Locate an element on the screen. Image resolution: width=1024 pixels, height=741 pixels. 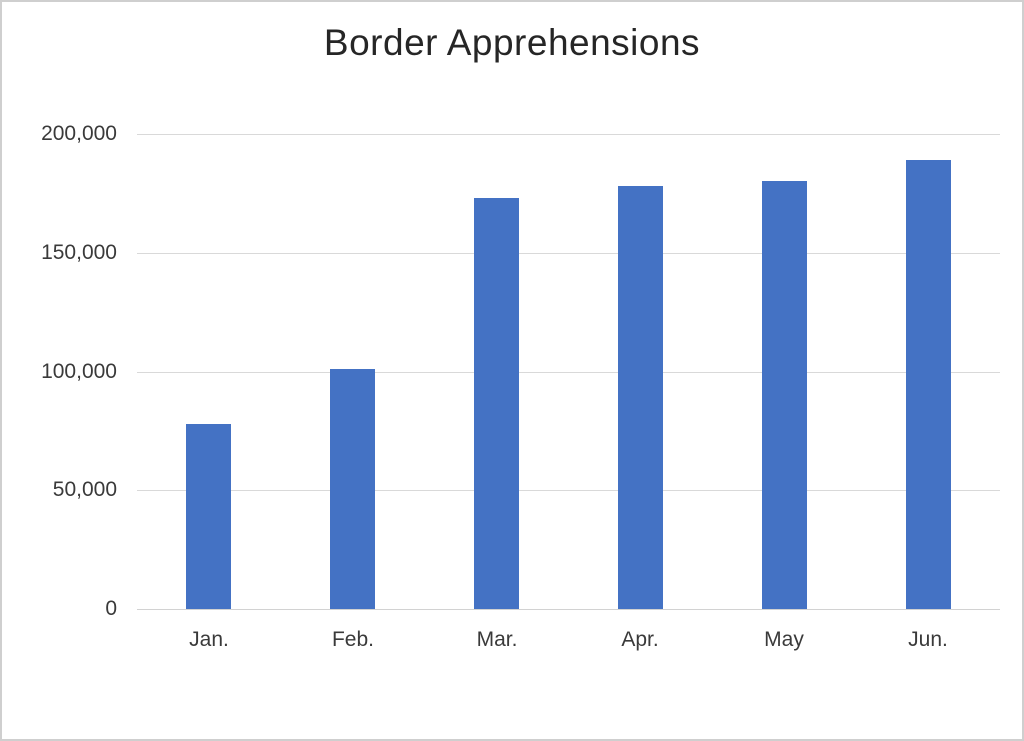
bar-mar is located at coordinates (496, 403).